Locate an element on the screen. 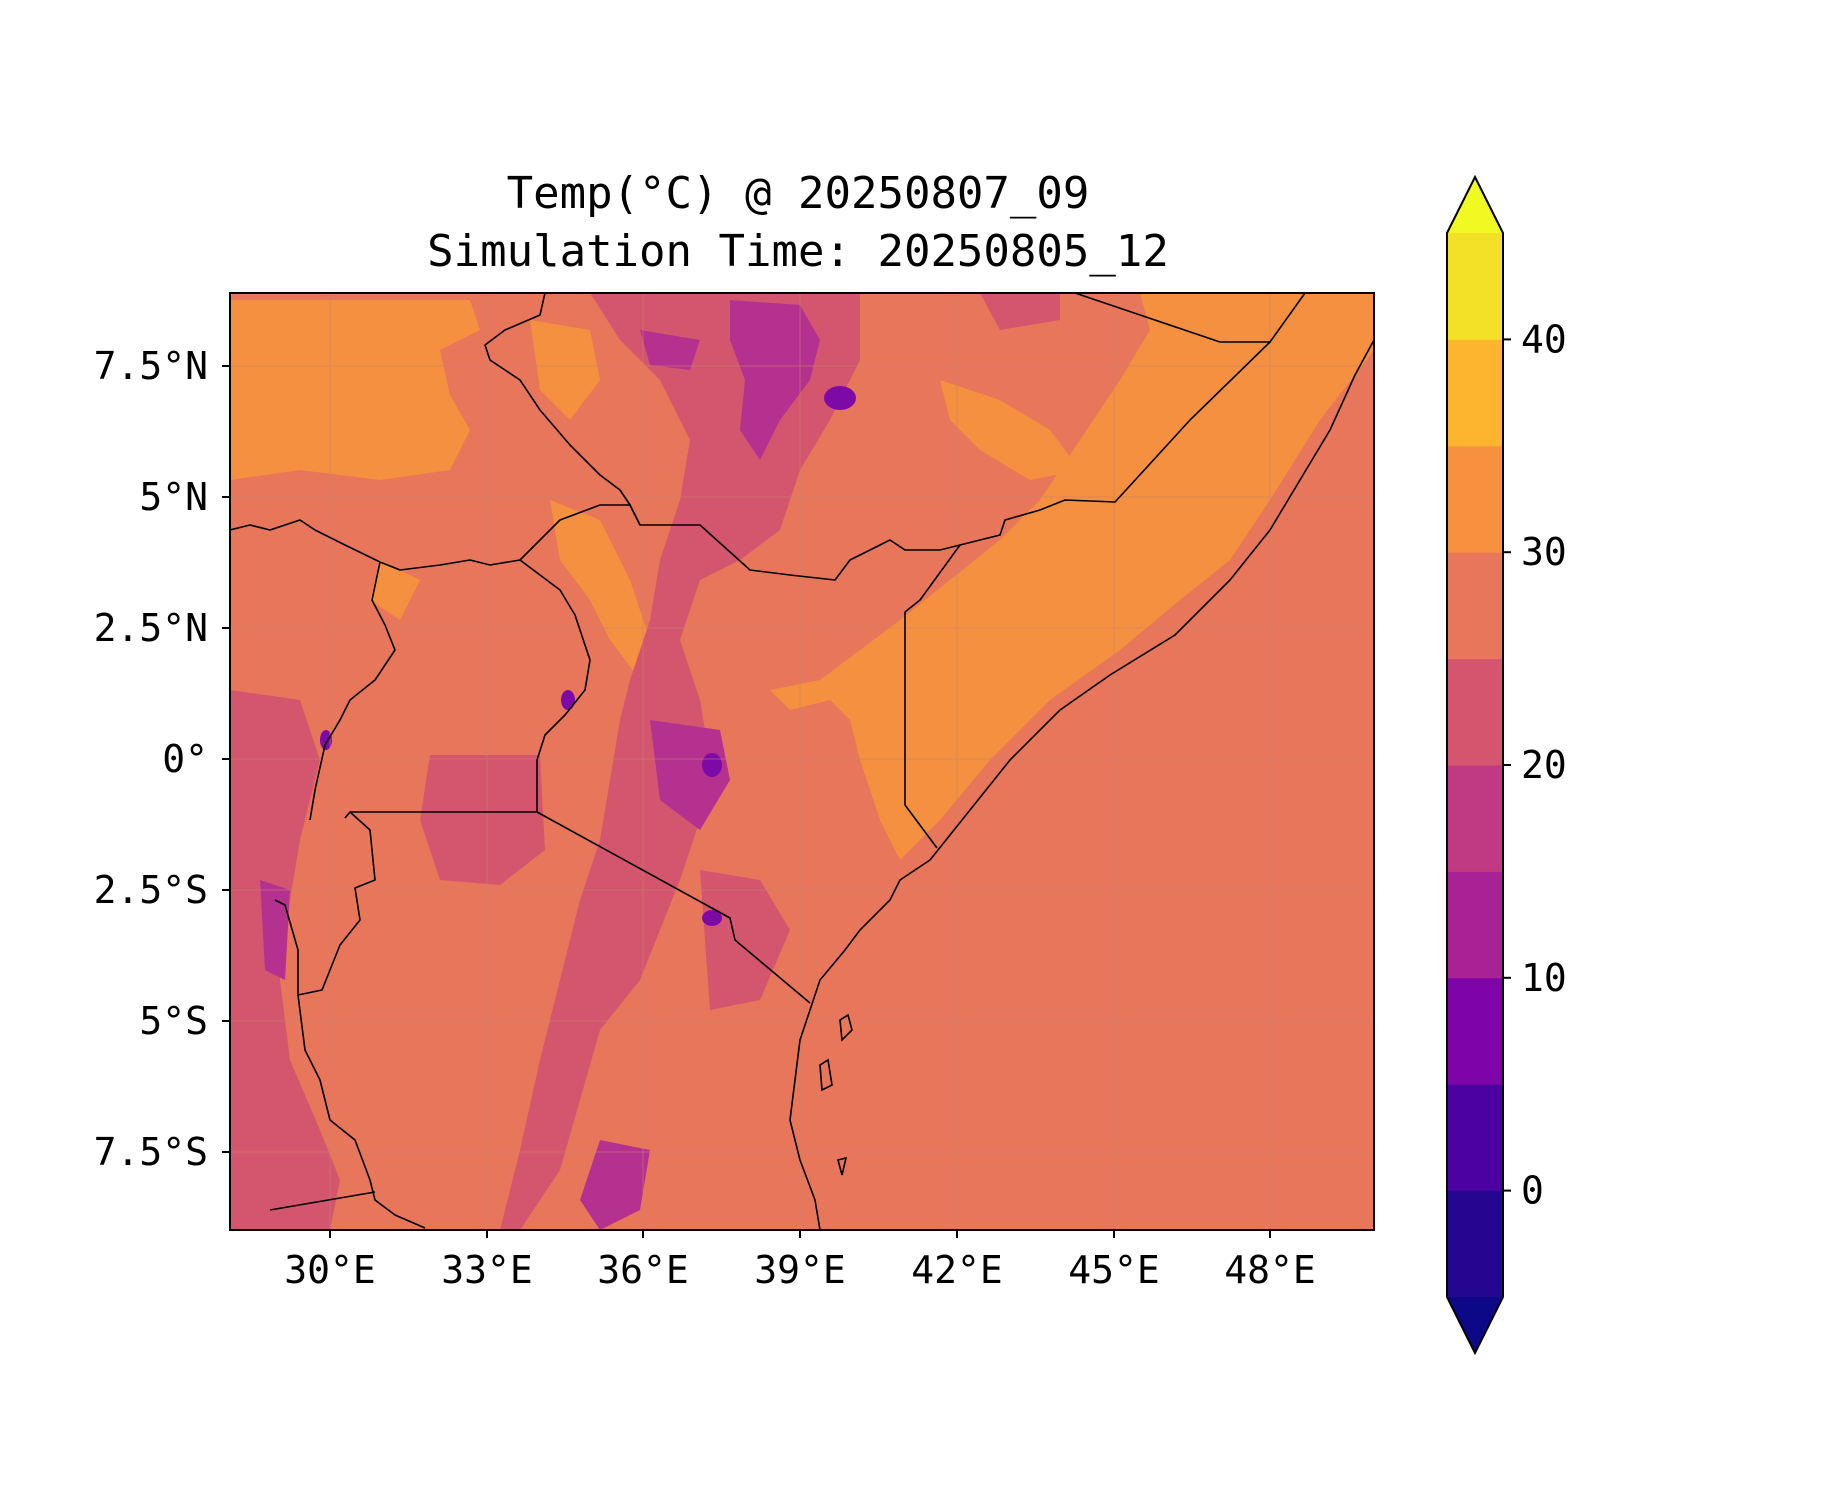 This screenshot has width=1833, height=1500. border-ethiopia is located at coordinates (877, 437).